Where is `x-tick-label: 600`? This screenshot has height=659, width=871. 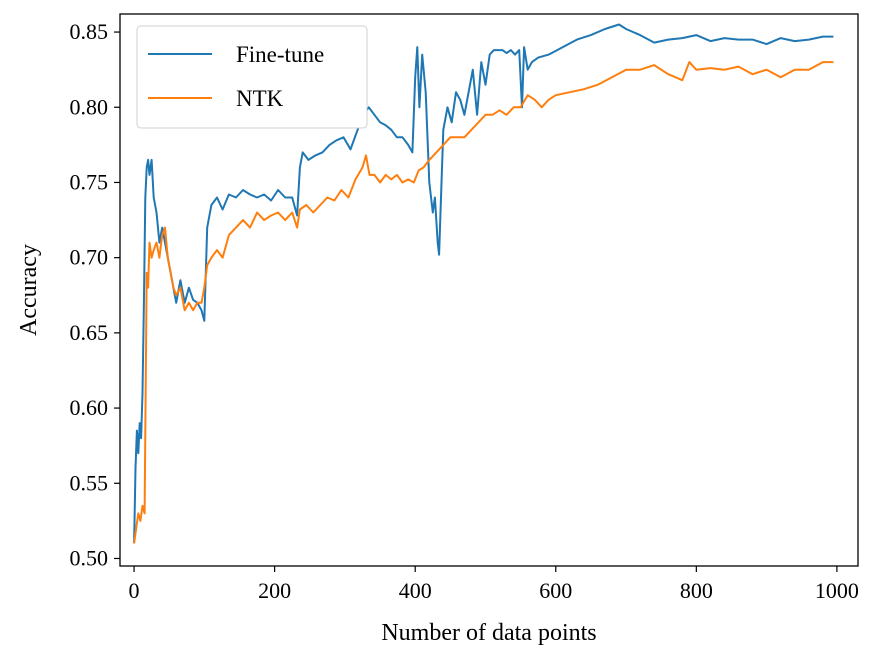
x-tick-label: 600 is located at coordinates (555, 590).